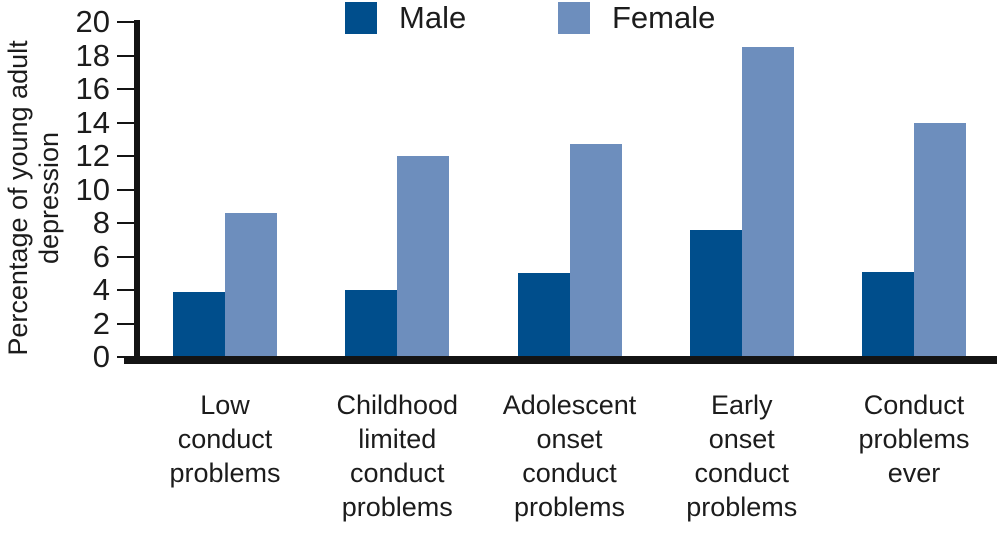 Image resolution: width=999 pixels, height=533 pixels. Describe the element at coordinates (92, 88) in the screenshot. I see `y-axis-tick-label: 16` at that location.